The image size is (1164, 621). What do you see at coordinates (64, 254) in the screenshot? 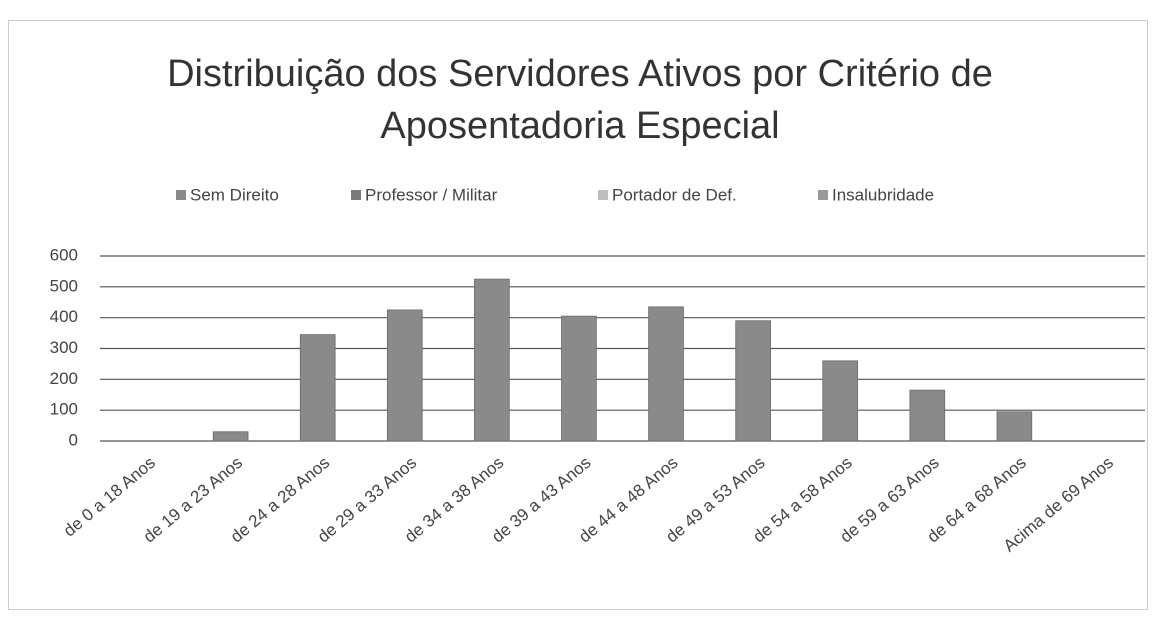
I see `y-tick-label: 600` at bounding box center [64, 254].